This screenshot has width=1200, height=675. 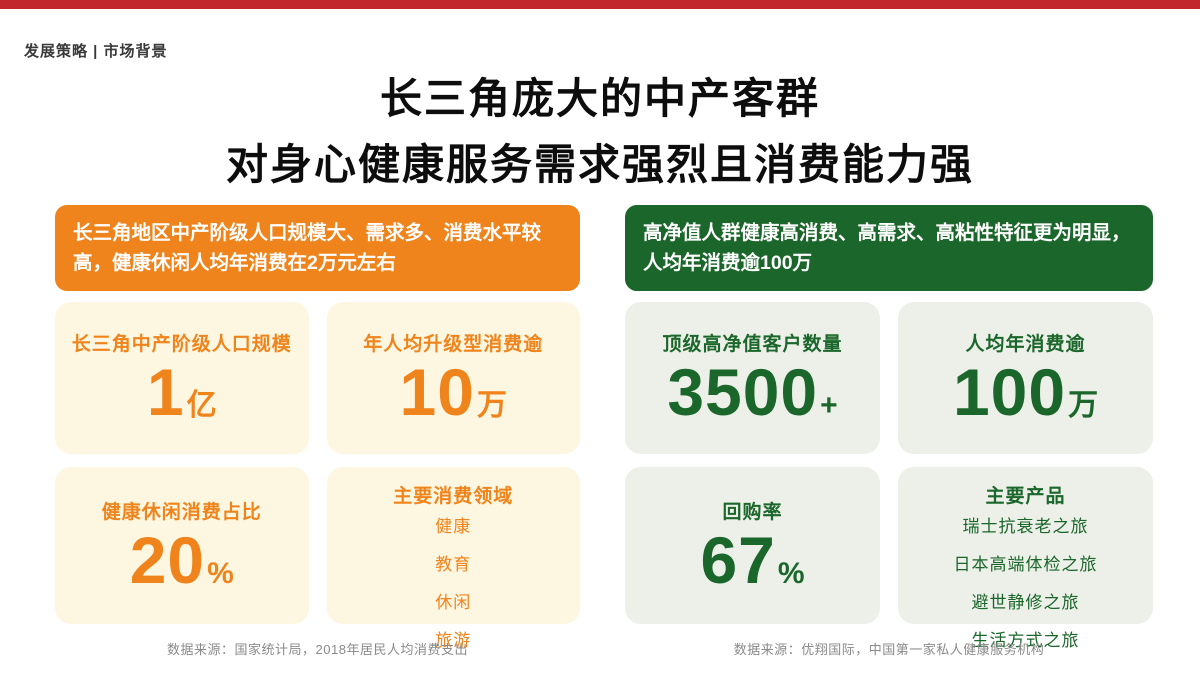 I want to click on list-item: 生活方式之旅, so click(x=1025, y=641).